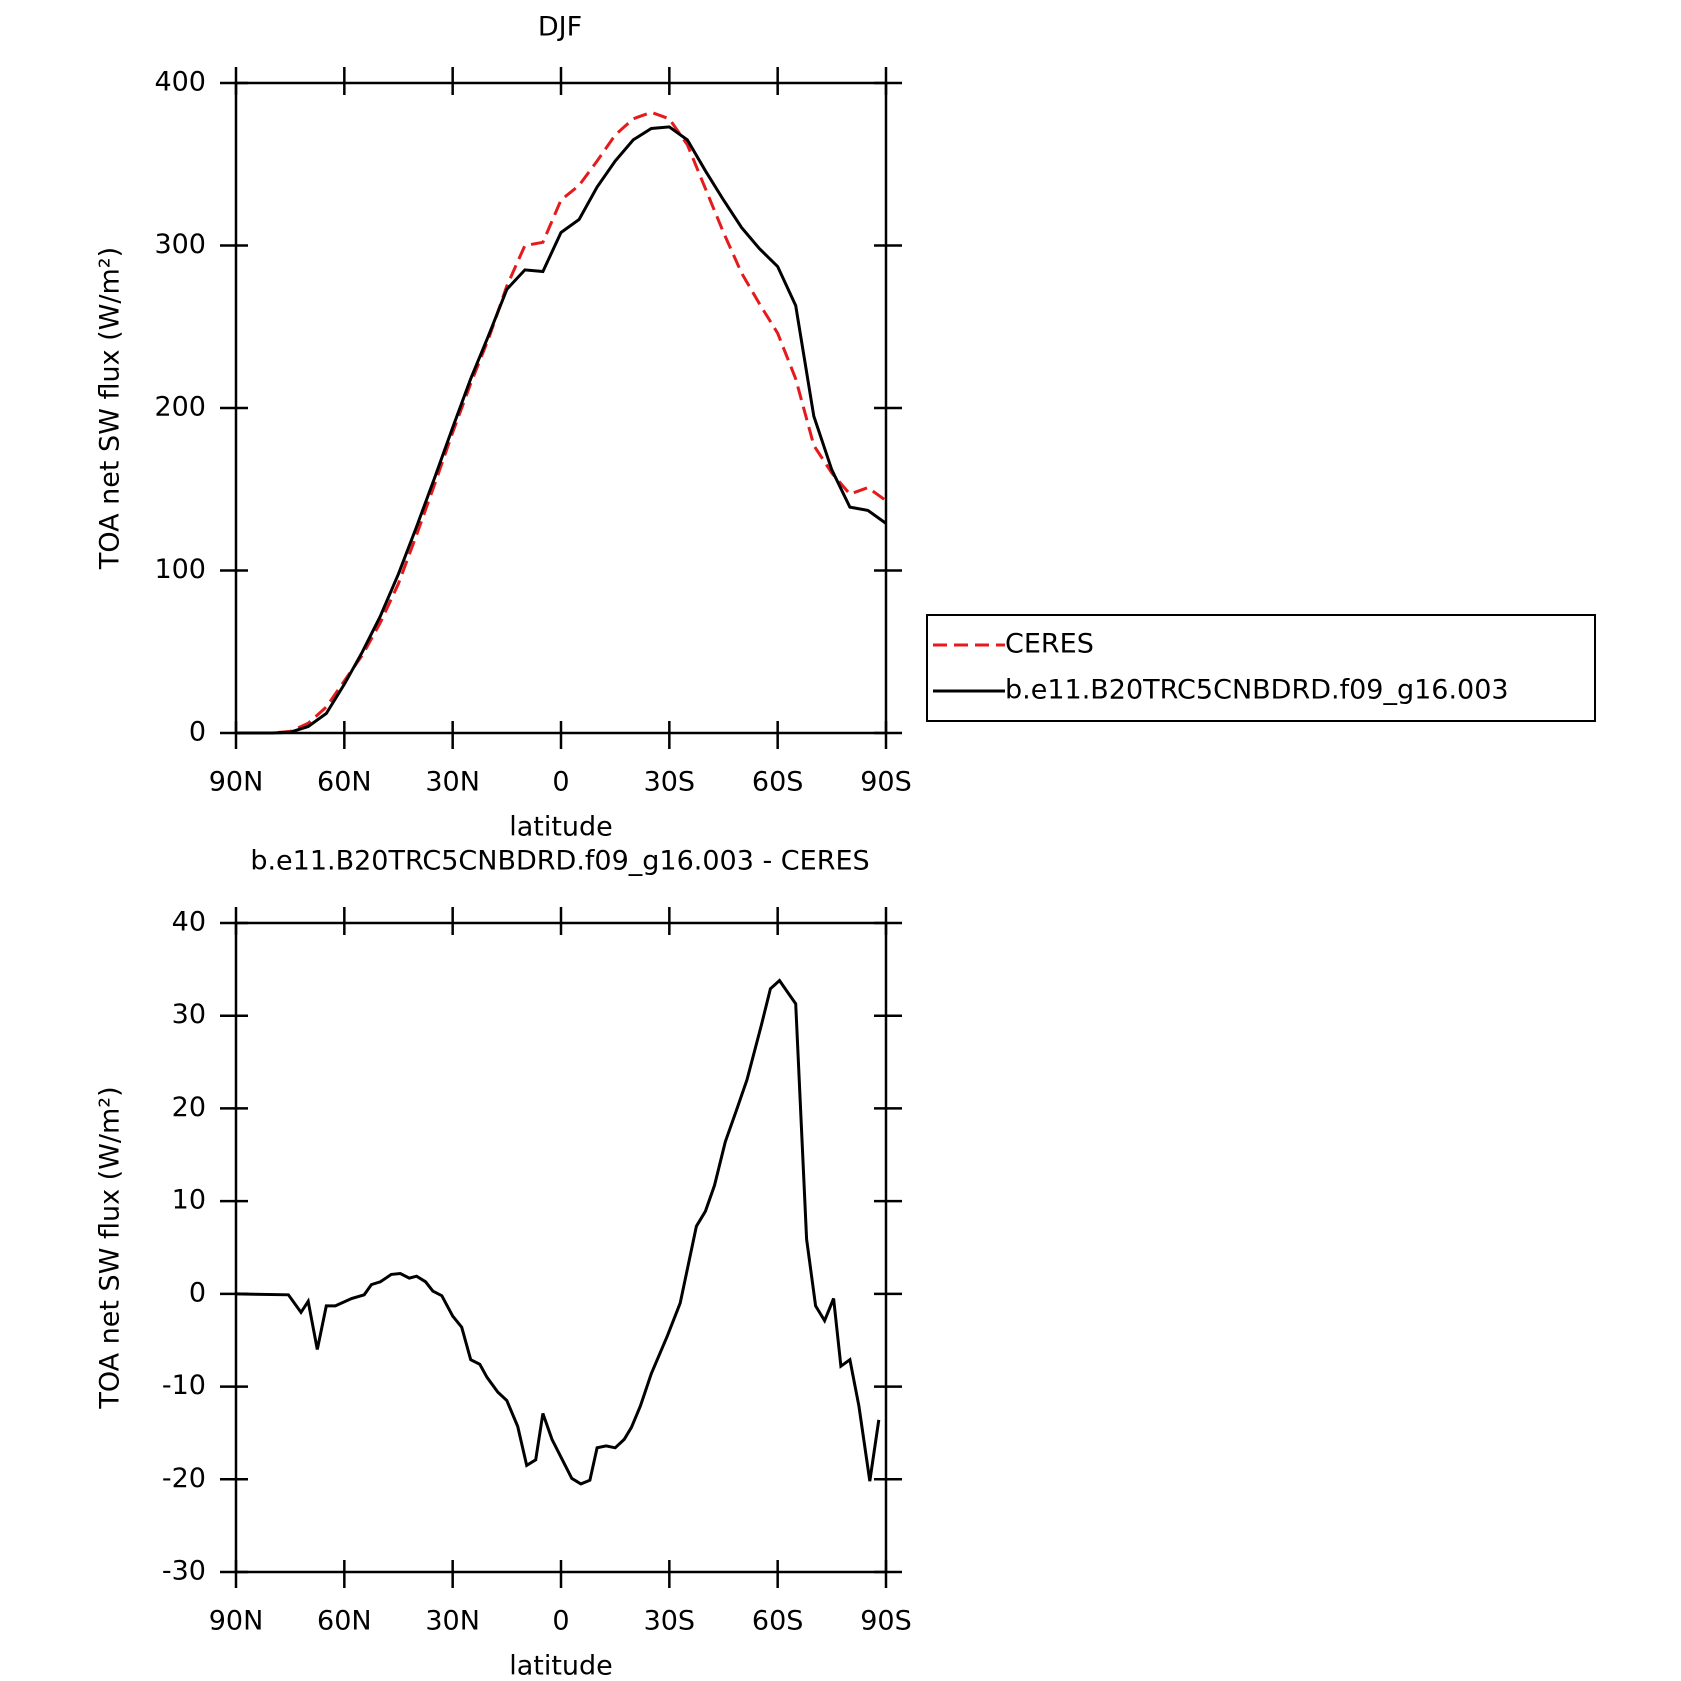 The height and width of the screenshot is (1681, 1681). I want to click on y-tick-label: 400, so click(180, 82).